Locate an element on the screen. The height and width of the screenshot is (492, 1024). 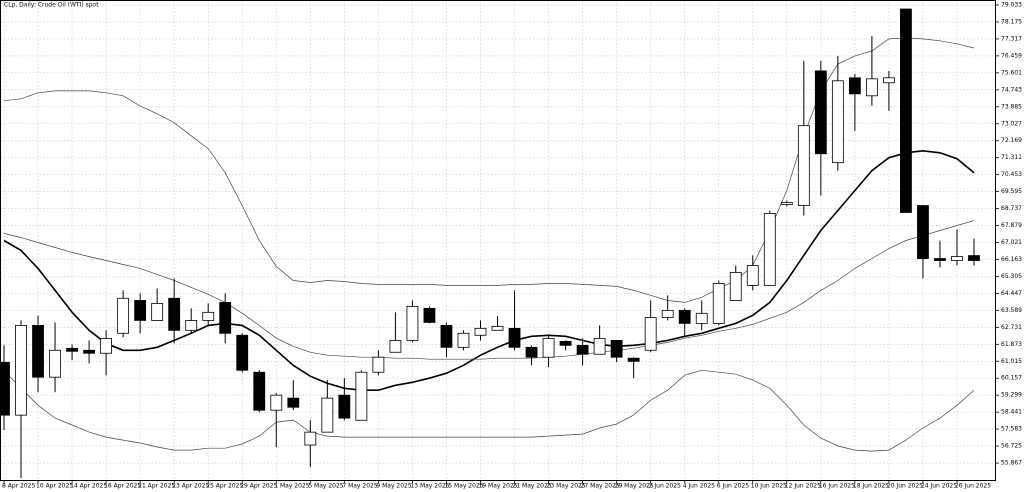
y-tick-label: 58.441 is located at coordinates (1011, 412).